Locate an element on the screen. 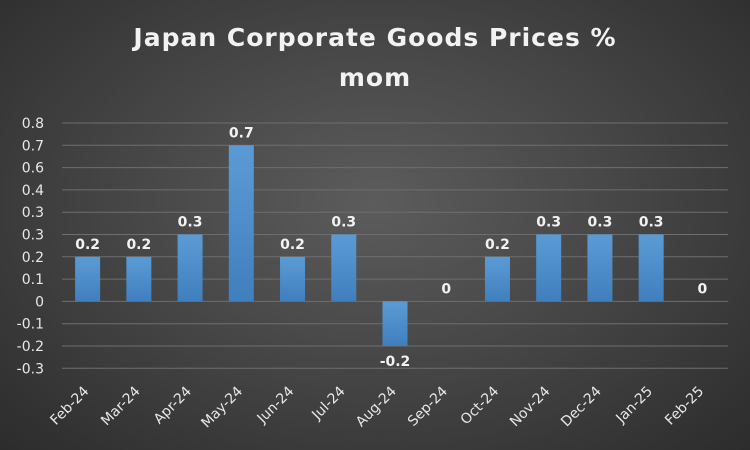 The height and width of the screenshot is (450, 750). data-label-apr-24: 0.3 is located at coordinates (190, 223).